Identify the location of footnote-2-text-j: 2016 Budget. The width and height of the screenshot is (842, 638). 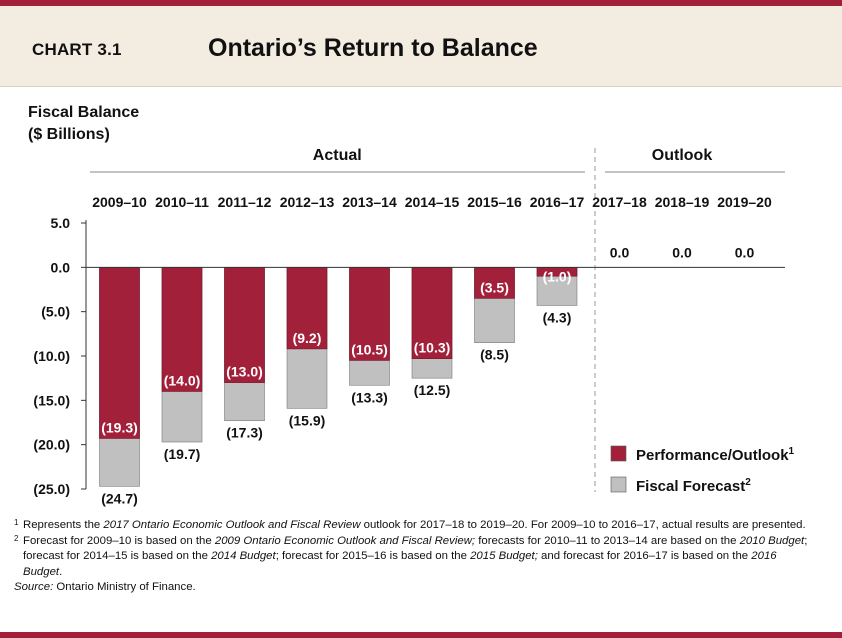
(400, 564).